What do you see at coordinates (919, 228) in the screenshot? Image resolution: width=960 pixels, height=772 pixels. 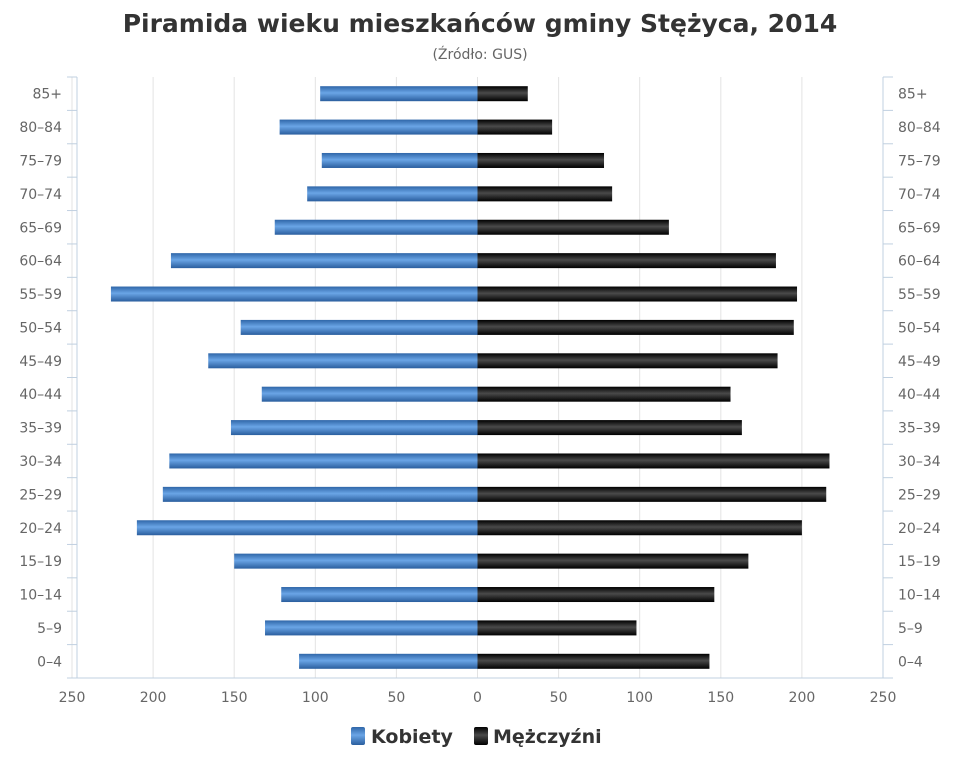 I see `y-tick-label-right: 65–69` at bounding box center [919, 228].